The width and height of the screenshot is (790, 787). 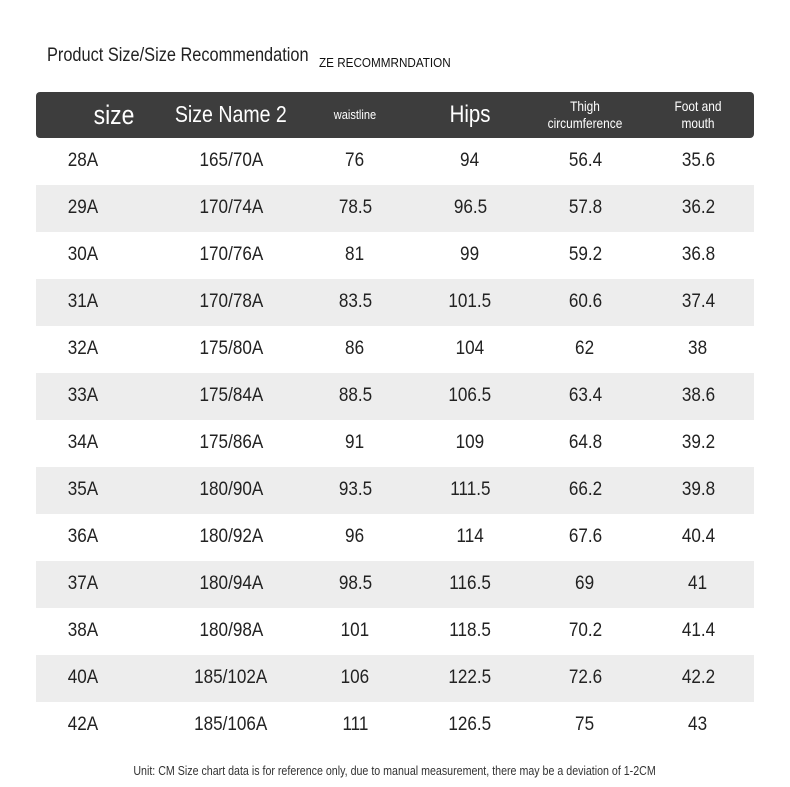 What do you see at coordinates (395, 725) in the screenshot?
I see `table-row: 42A 185/106A 111 126.5 75 43` at bounding box center [395, 725].